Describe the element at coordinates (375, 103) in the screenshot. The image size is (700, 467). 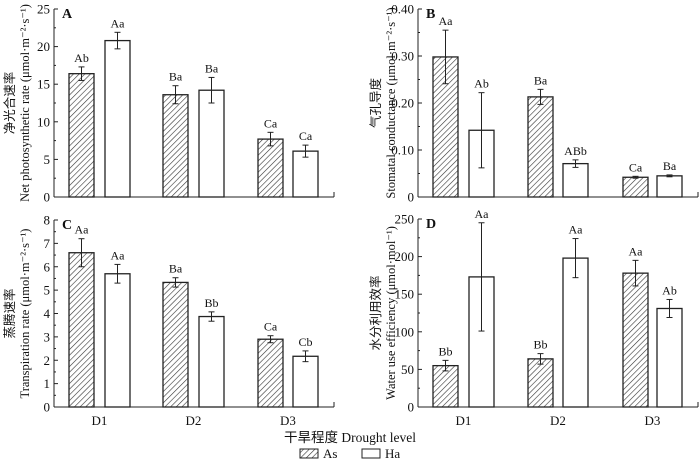
I see `y-axis-title-cn: 气孔导度` at that location.